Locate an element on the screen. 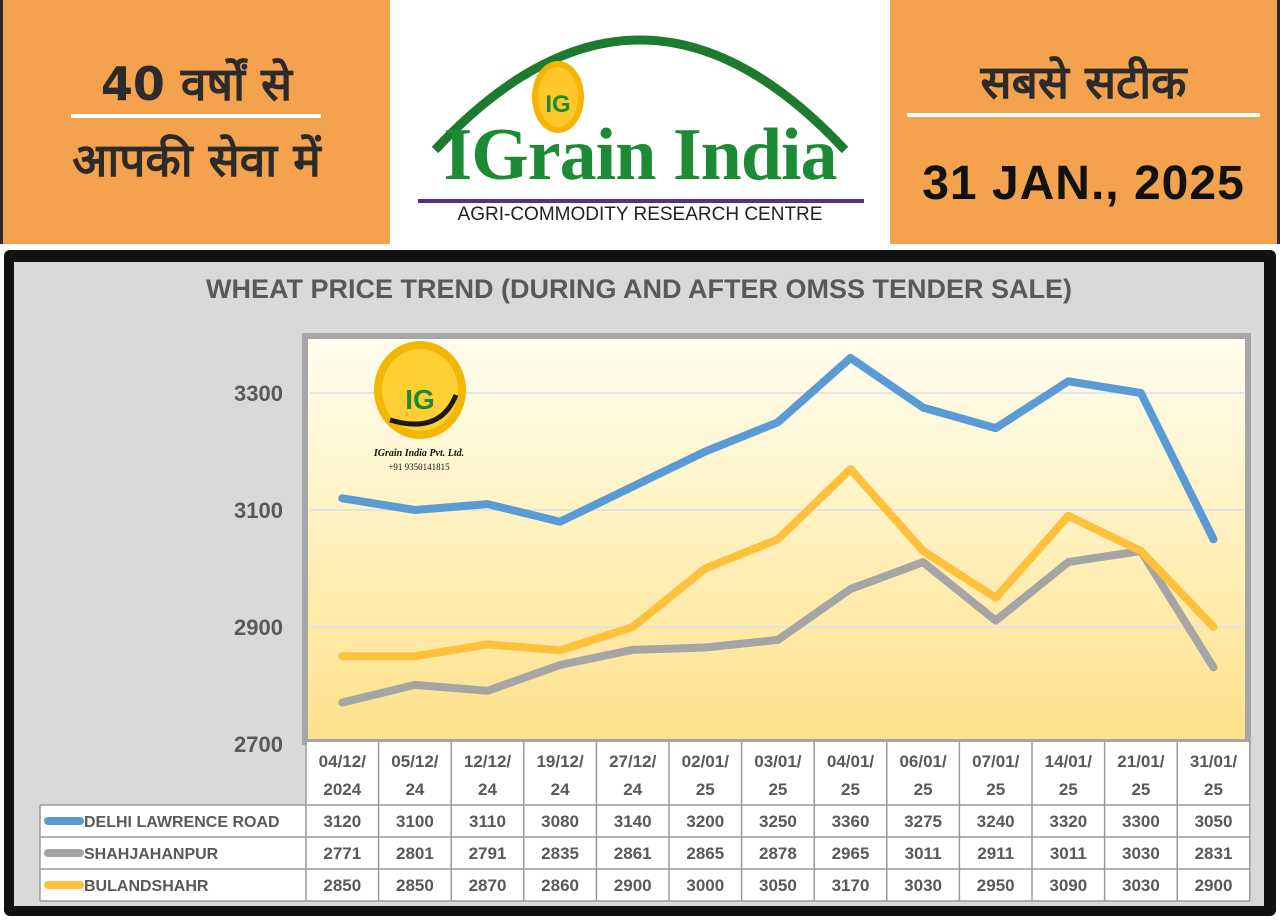 This screenshot has height=920, width=1280. table-value: 3110 is located at coordinates (487, 821).